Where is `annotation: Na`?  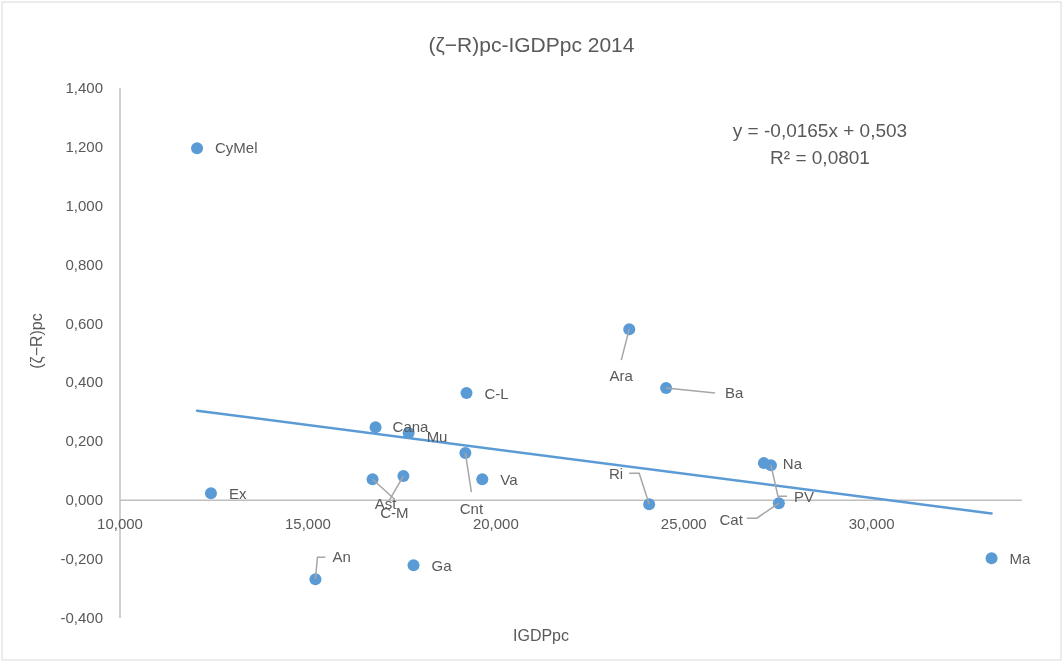 annotation: Na is located at coordinates (792, 464).